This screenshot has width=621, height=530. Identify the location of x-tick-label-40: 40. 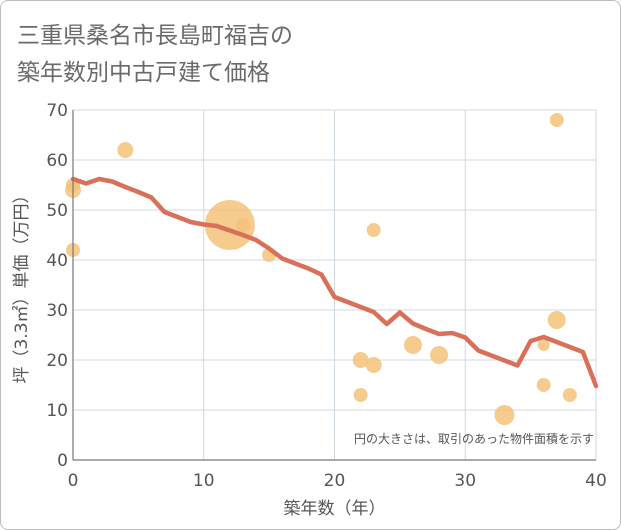
(596, 481).